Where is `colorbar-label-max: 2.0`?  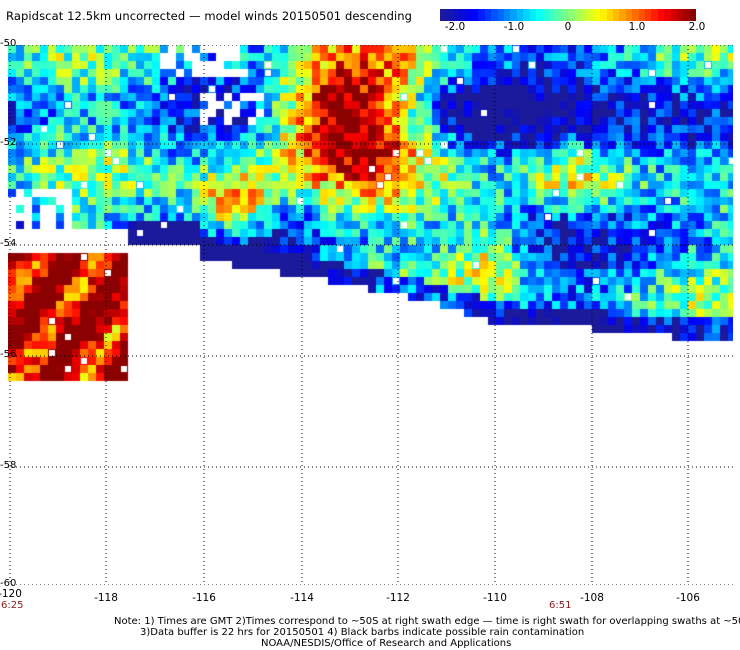 colorbar-label-max: 2.0 is located at coordinates (697, 27).